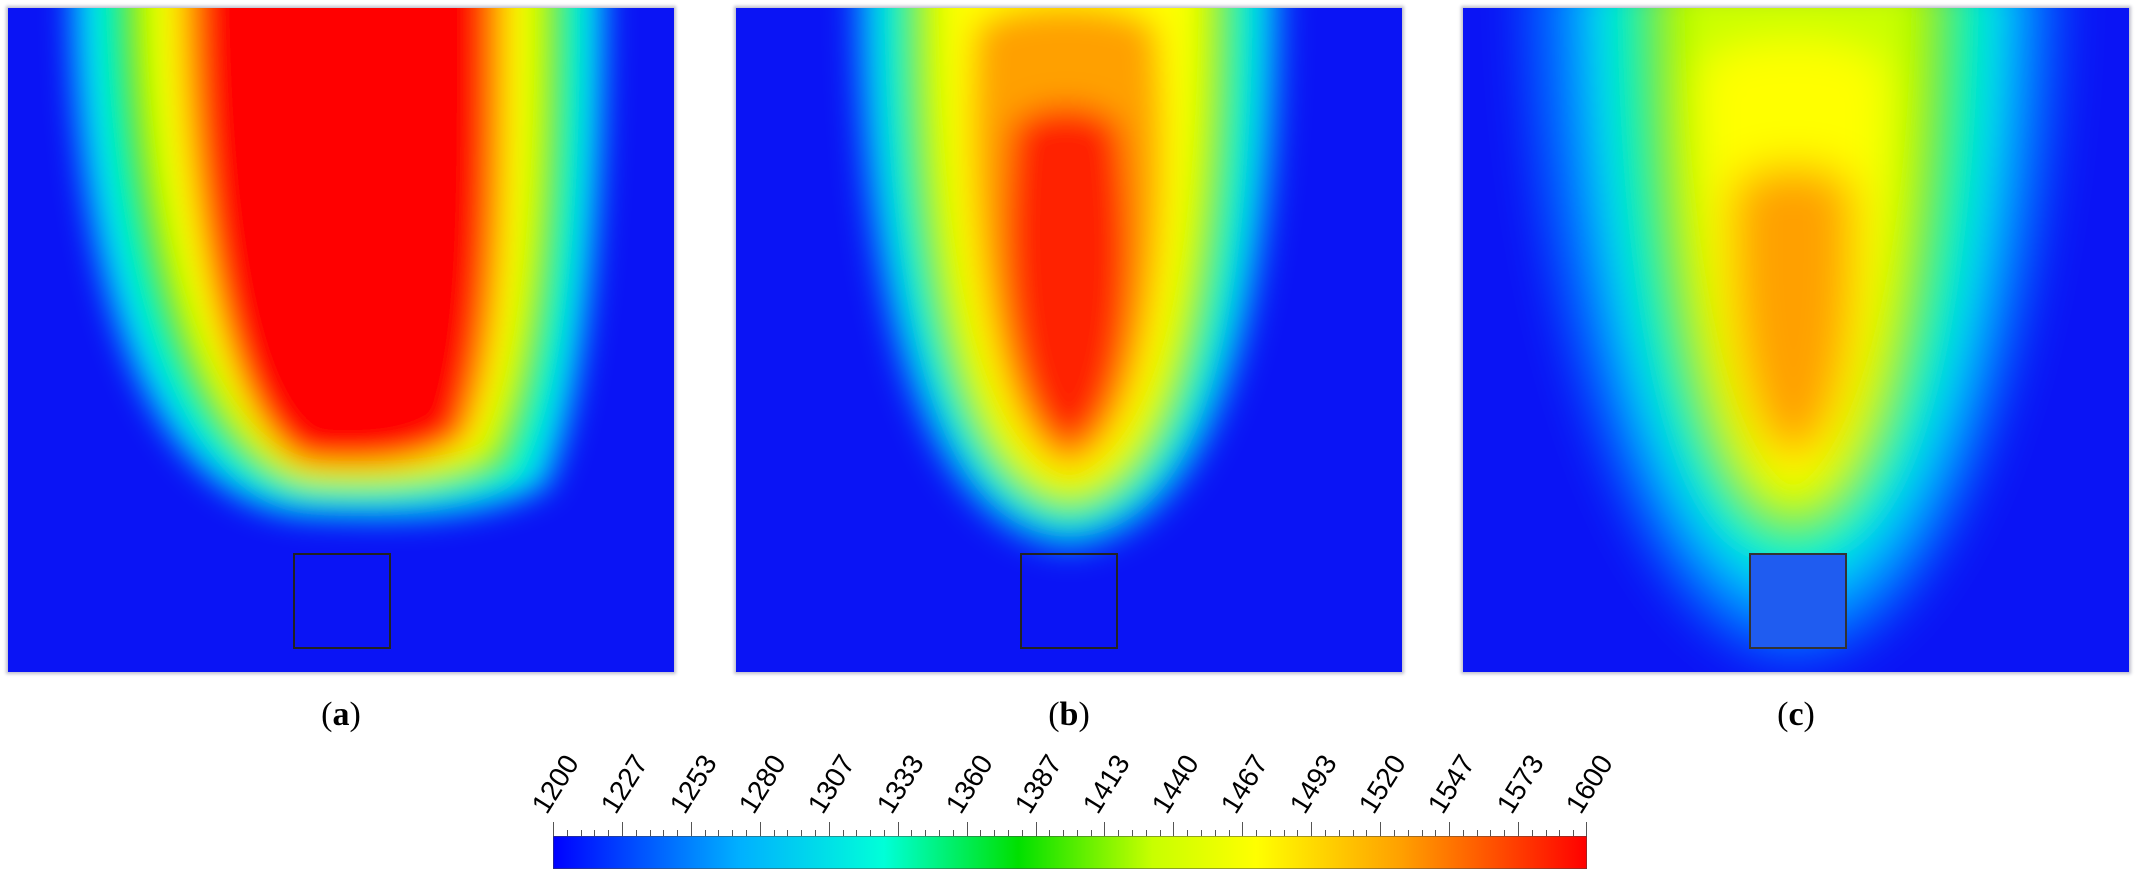 This screenshot has width=2136, height=879. What do you see at coordinates (1069, 601) in the screenshot?
I see `obstacle-square-b` at bounding box center [1069, 601].